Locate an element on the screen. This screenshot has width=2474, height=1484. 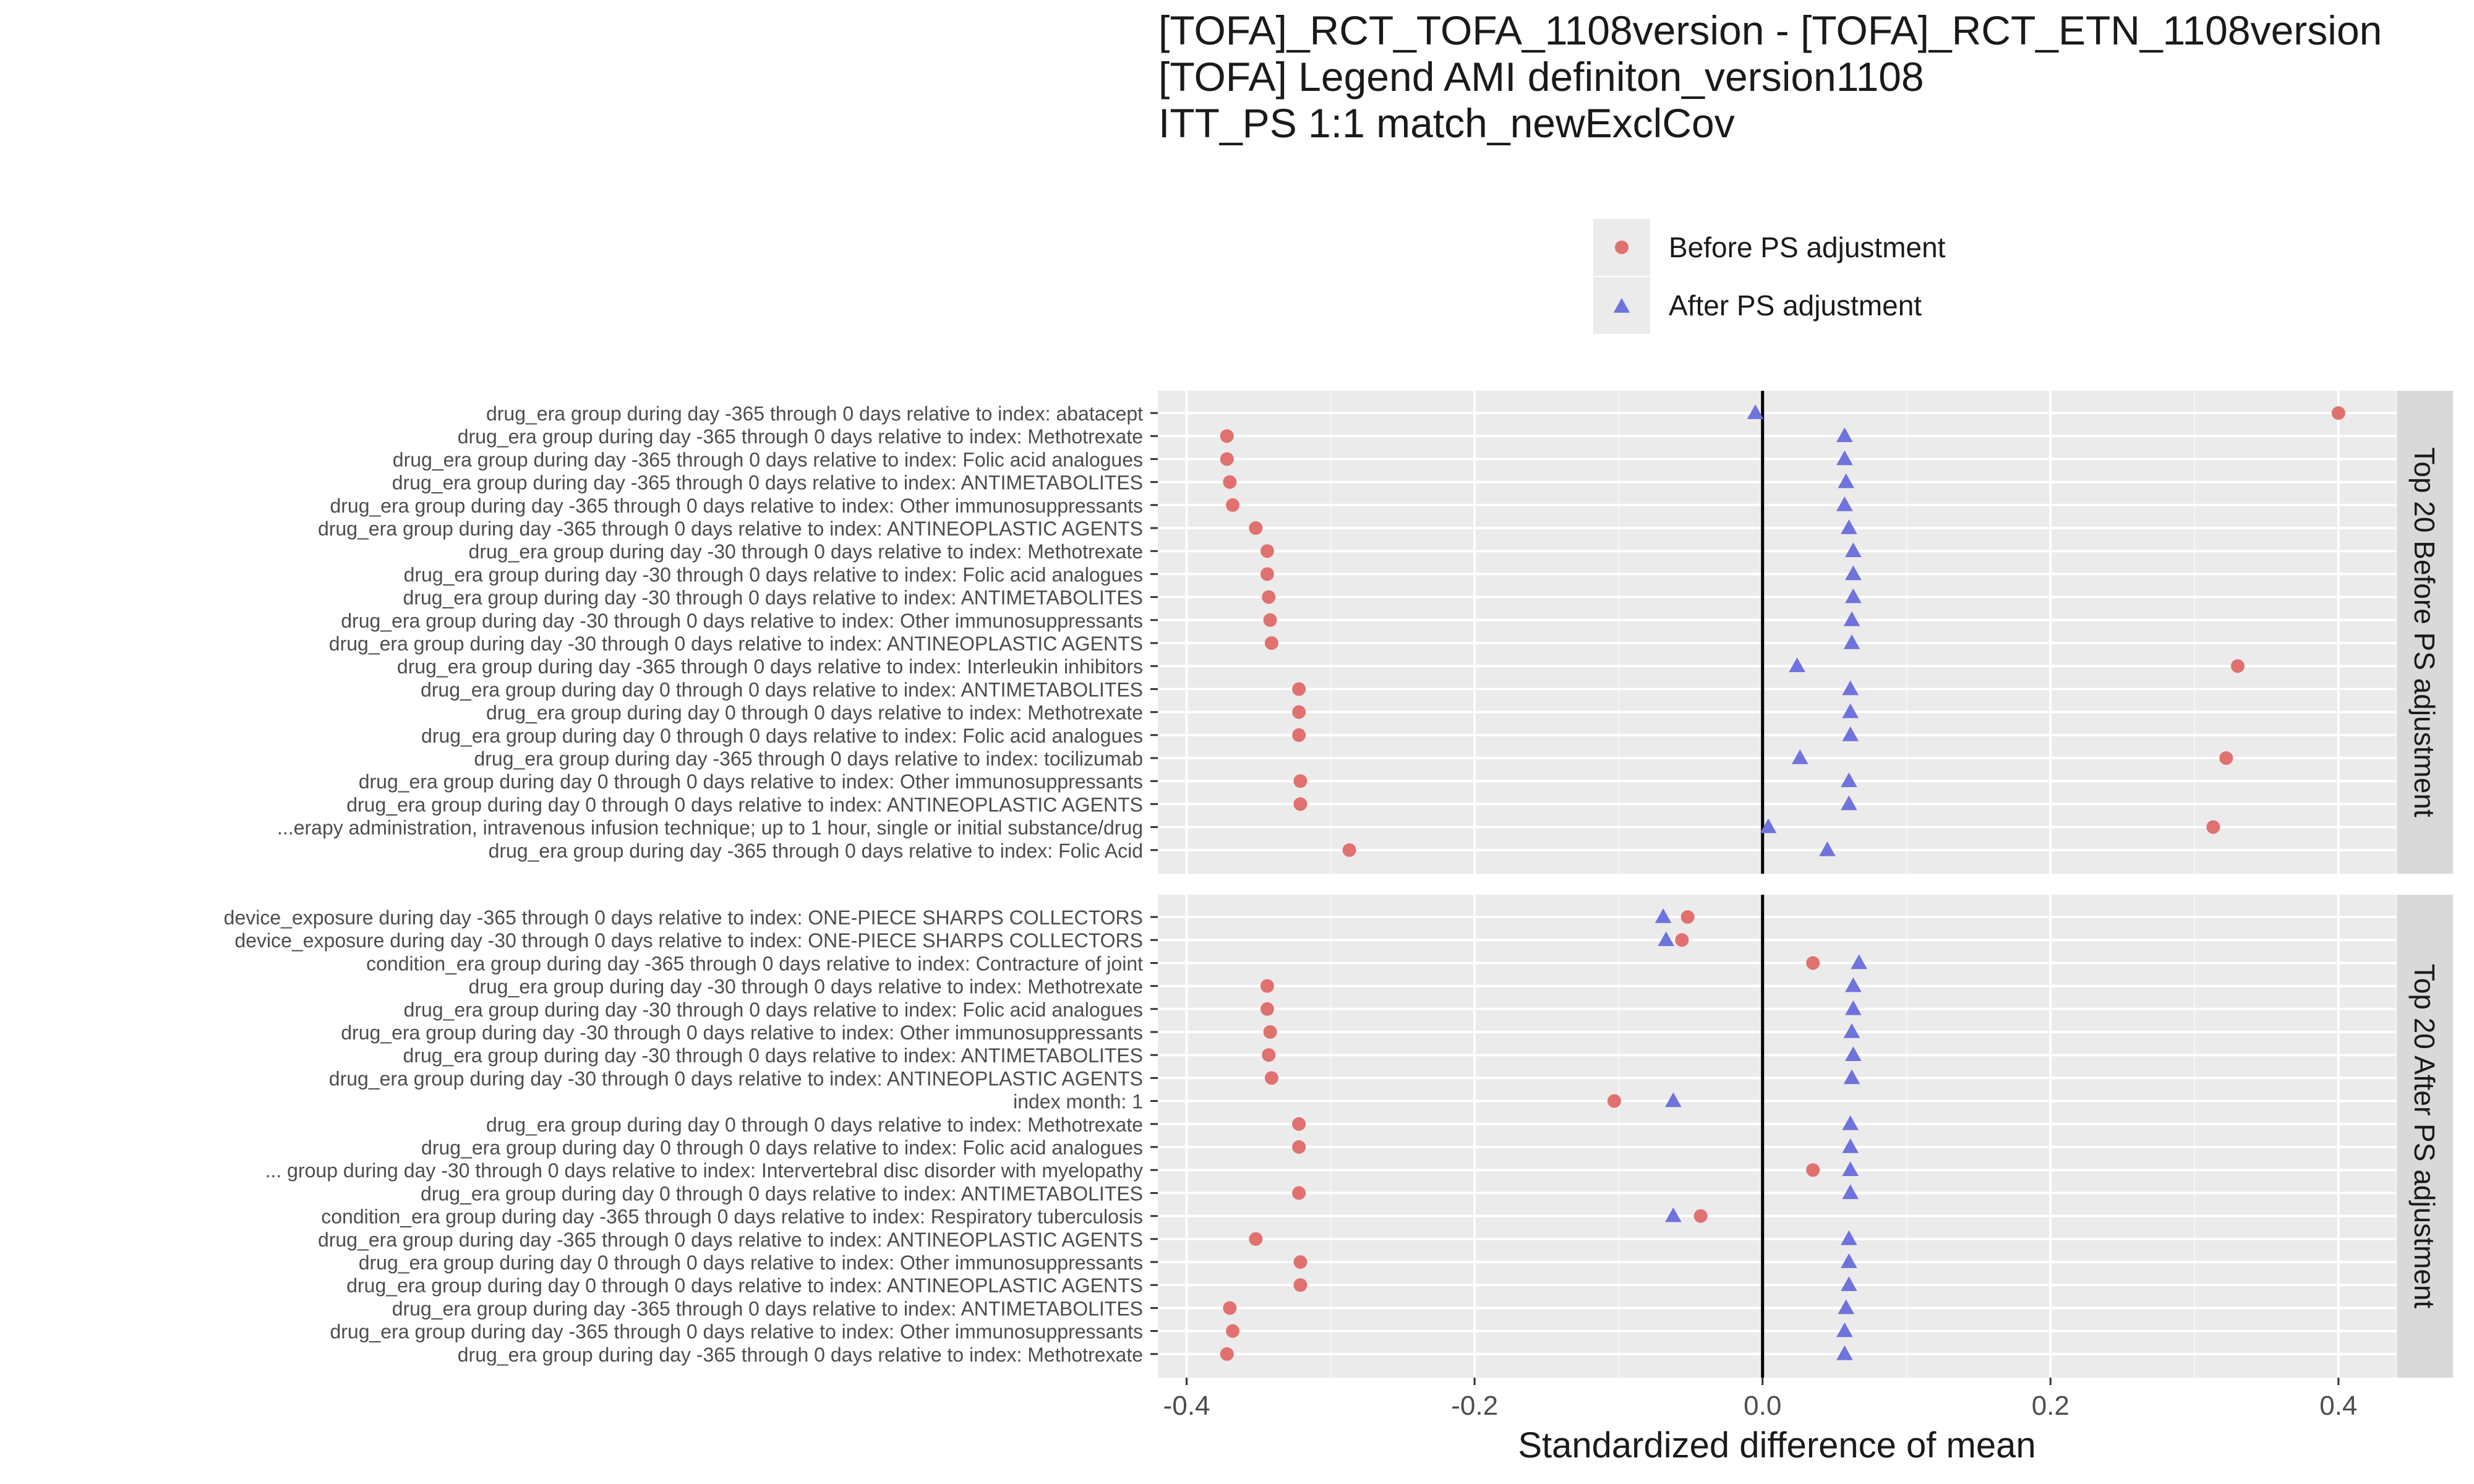
legend: Before PS adjustment After PS adjustment is located at coordinates (1769, 276).